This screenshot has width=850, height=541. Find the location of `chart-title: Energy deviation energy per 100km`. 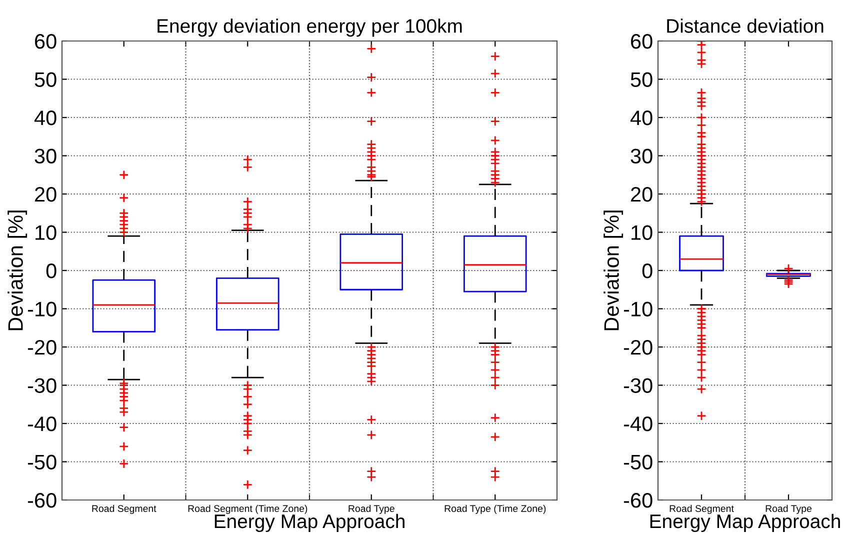

chart-title: Energy deviation energy per 100km is located at coordinates (310, 27).